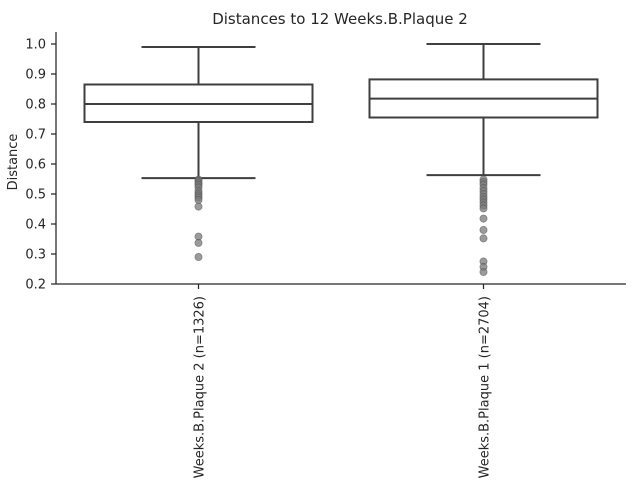 This screenshot has width=640, height=480. I want to click on y-tick-label: 0.8, so click(35, 105).